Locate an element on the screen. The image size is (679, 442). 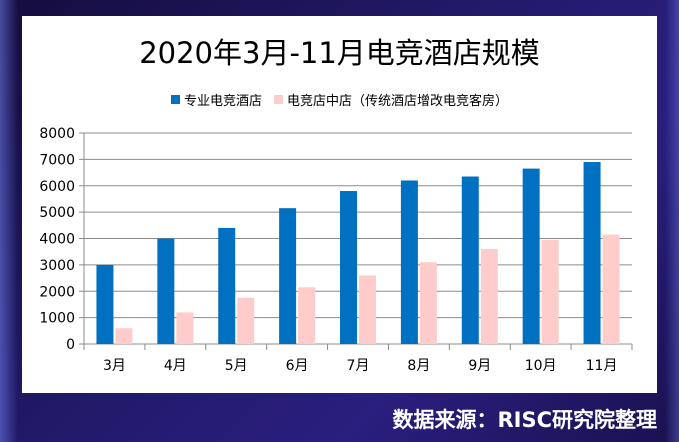
y-tick-label: 8000 is located at coordinates (57, 134).